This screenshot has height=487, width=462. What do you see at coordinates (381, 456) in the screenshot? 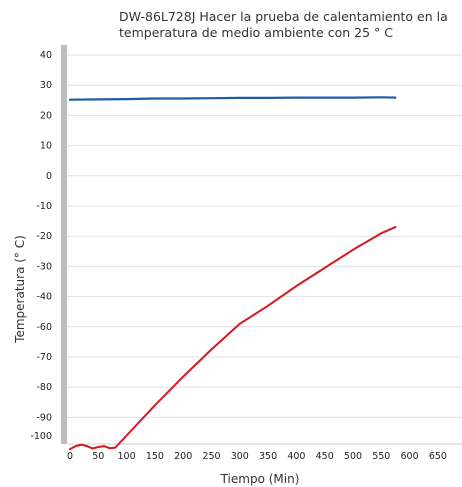
I see `x-tick-label: 550` at bounding box center [381, 456].